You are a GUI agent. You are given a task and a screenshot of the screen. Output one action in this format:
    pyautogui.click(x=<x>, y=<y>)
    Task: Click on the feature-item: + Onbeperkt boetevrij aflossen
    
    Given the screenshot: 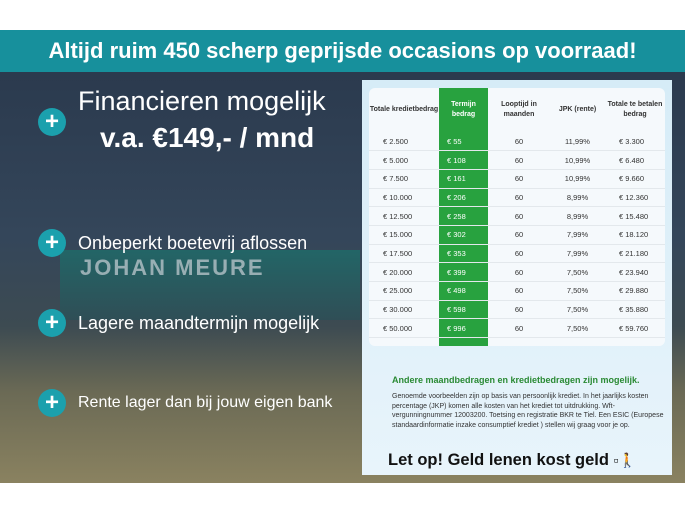 What is the action you would take?
    pyautogui.click(x=172, y=243)
    